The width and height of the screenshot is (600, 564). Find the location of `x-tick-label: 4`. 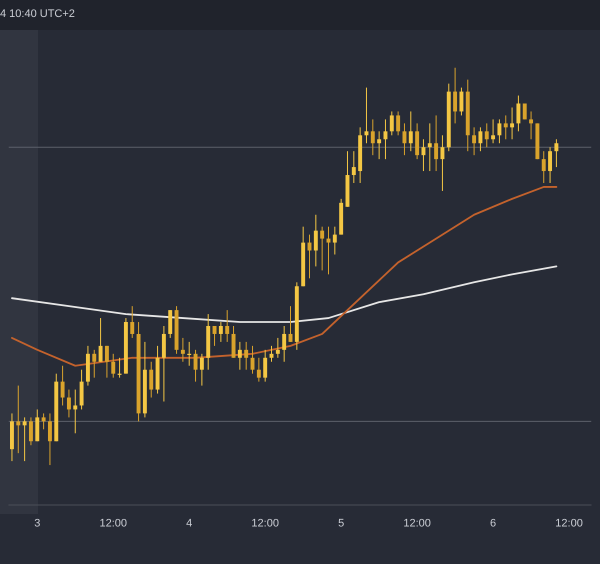

x-tick-label: 4 is located at coordinates (189, 523).